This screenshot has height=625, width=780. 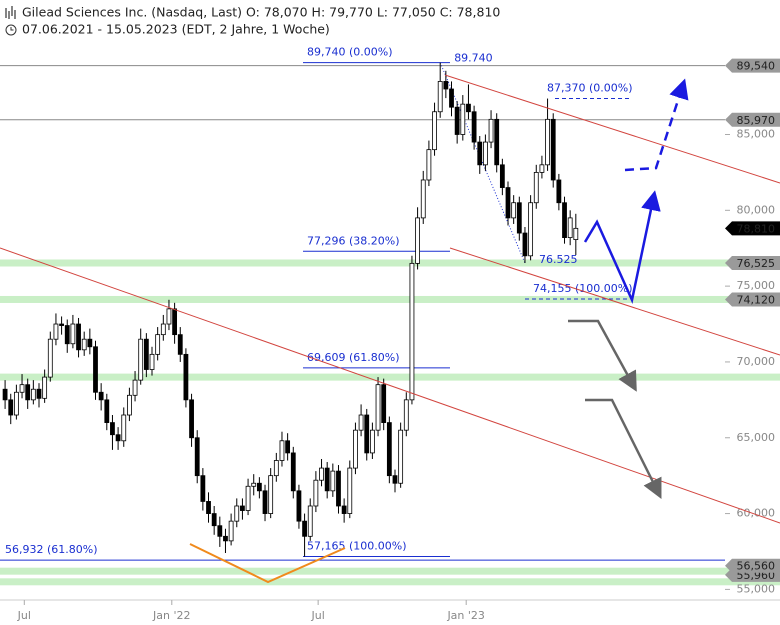 I want to click on fib-label: 69,609 (61.80%), so click(x=353, y=357).